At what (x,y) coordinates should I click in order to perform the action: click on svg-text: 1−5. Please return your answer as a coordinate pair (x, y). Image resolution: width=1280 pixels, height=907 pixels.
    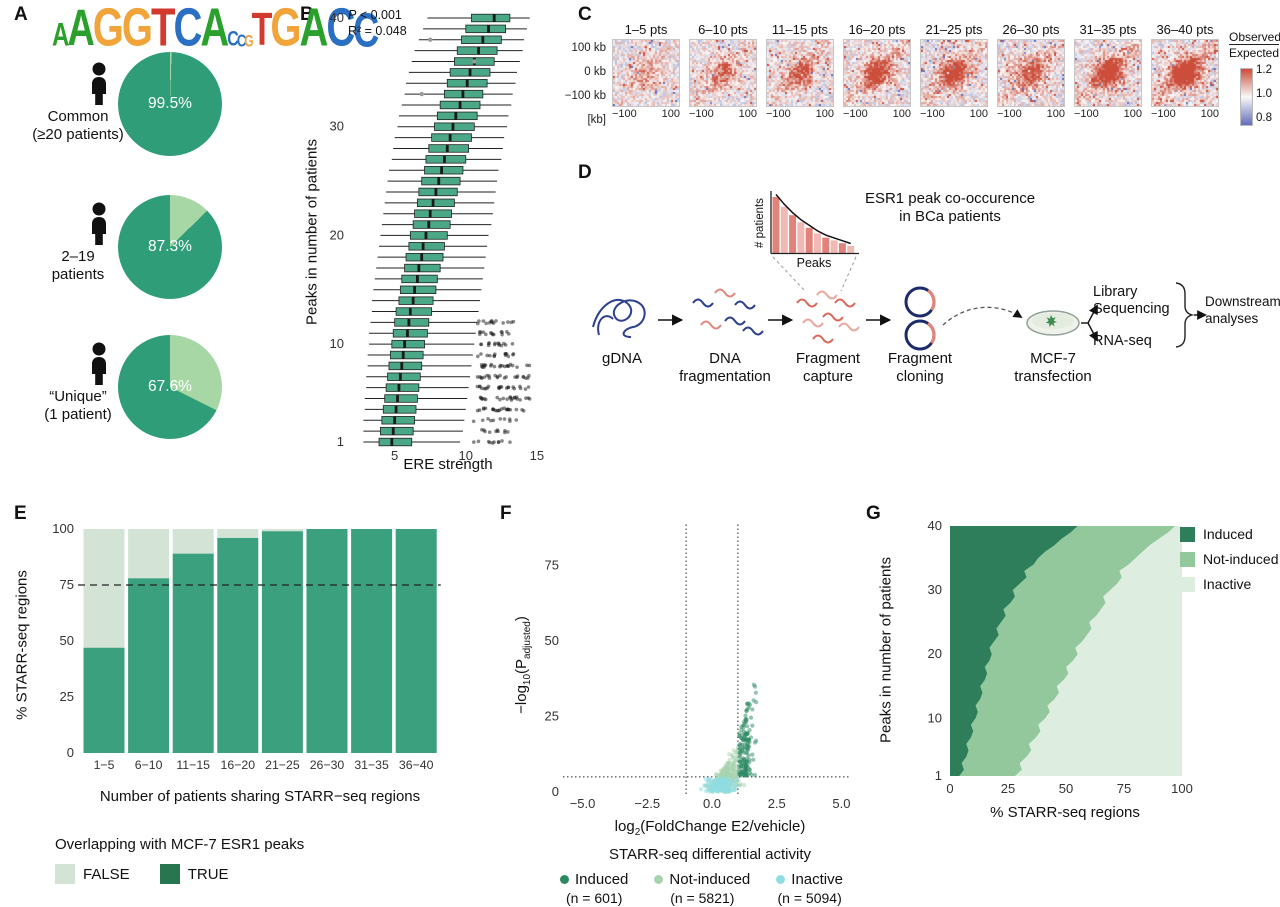
    Looking at the image, I should click on (104, 765).